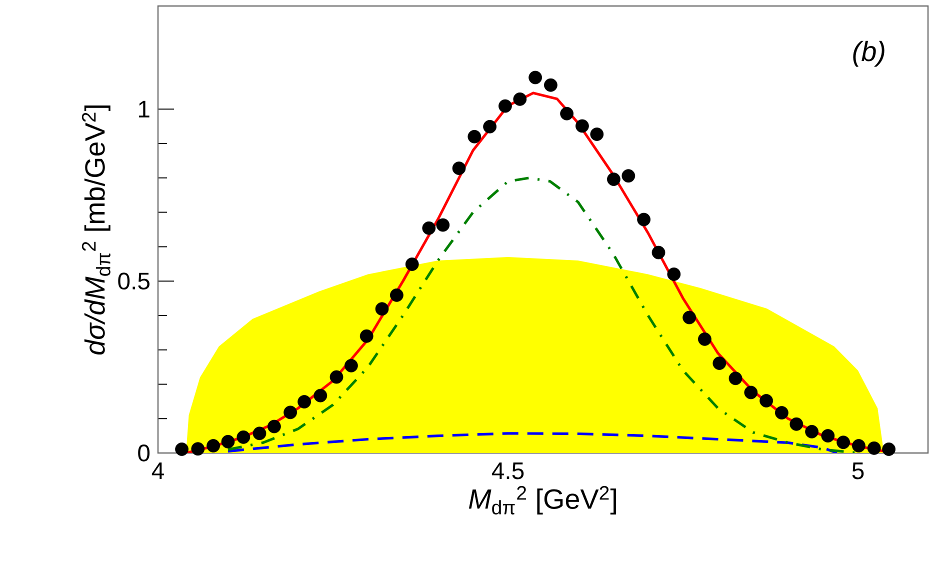 The width and height of the screenshot is (936, 569). What do you see at coordinates (96, 230) in the screenshot?
I see `y-axis-title: dσ/dM$_{dπ}$$^{2}$ [mb/GeV$^{2}$]` at bounding box center [96, 230].